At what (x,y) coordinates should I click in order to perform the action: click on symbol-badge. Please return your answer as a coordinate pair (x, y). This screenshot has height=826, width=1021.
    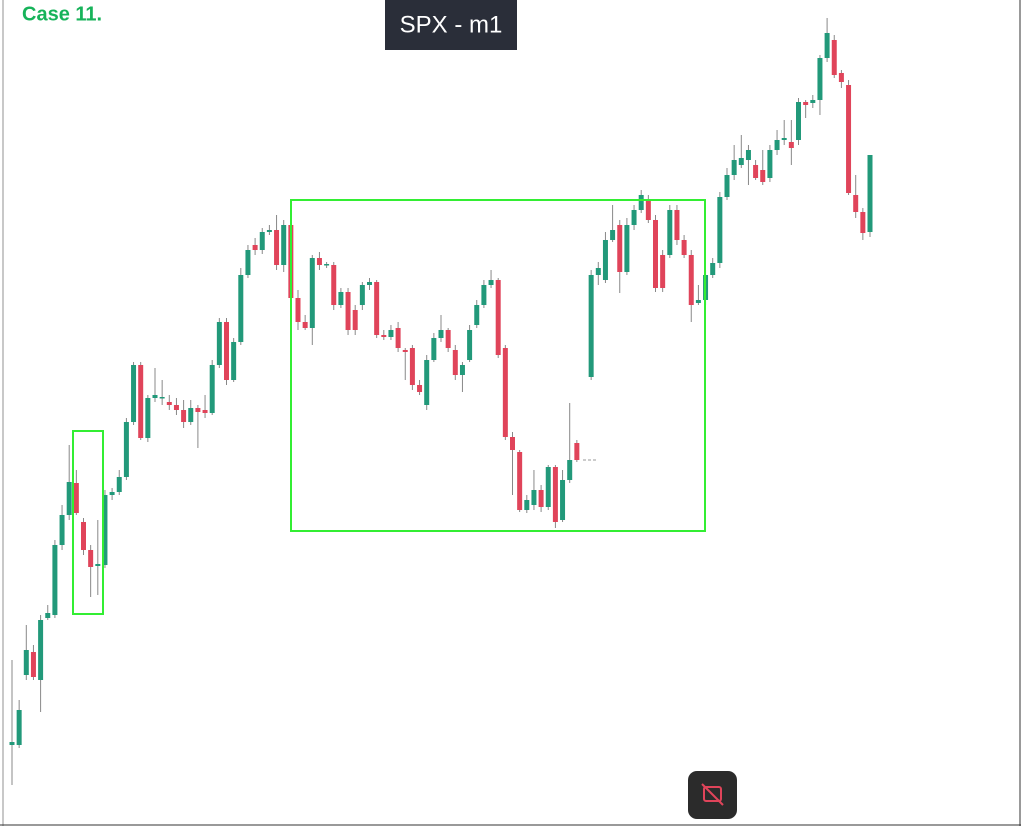
    Looking at the image, I should click on (451, 25).